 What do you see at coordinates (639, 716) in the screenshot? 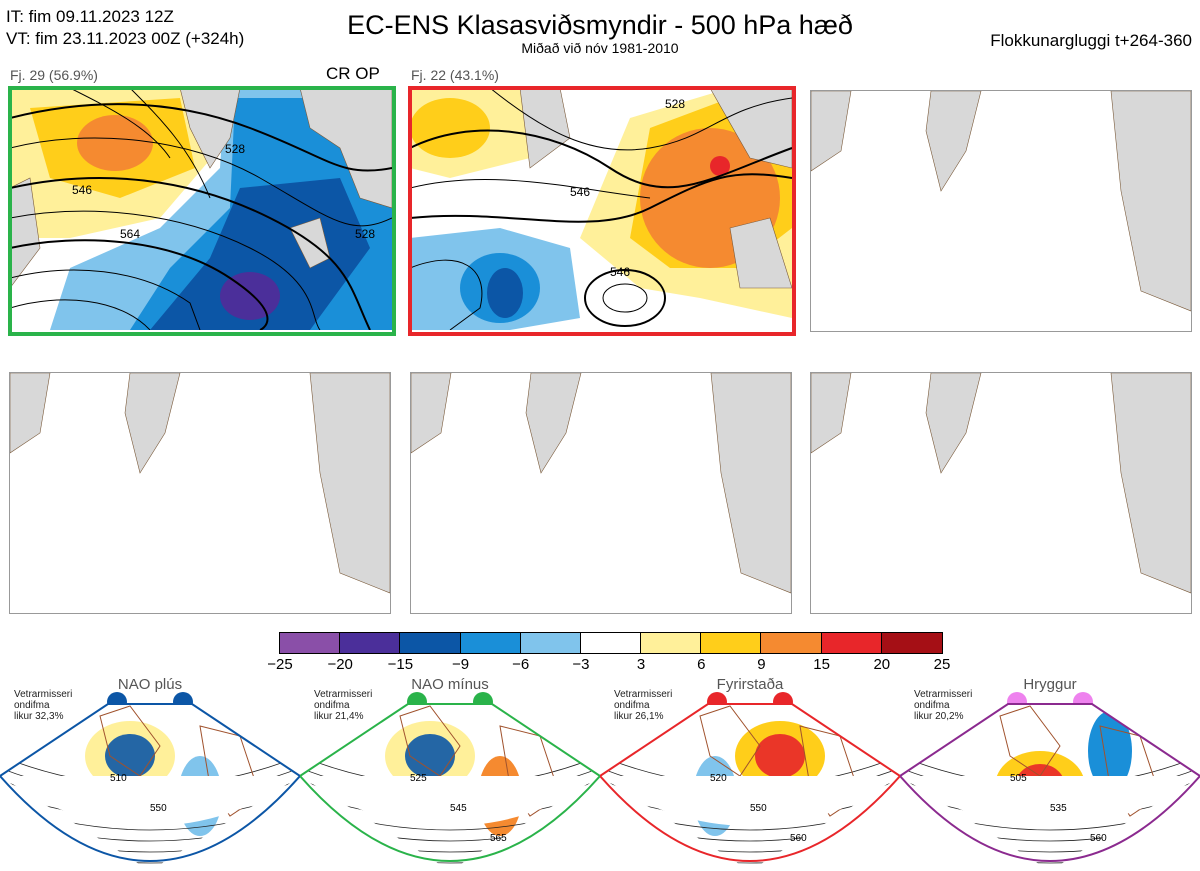
I see `regime-note-line: likur 26,1%` at bounding box center [639, 716].